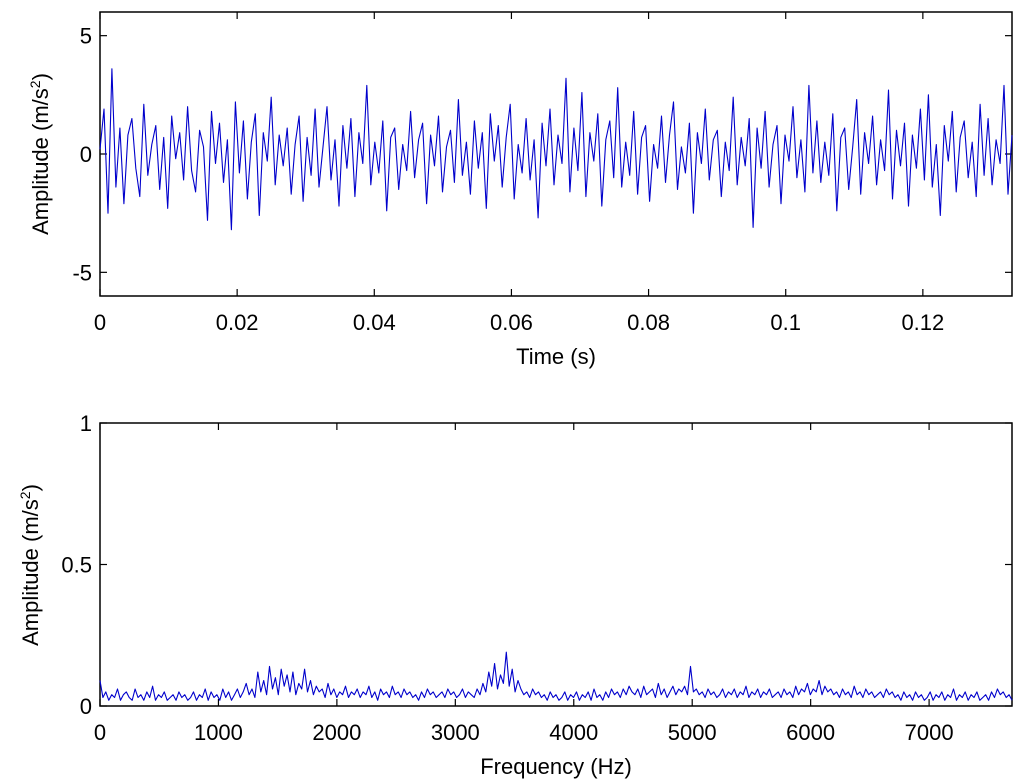  Describe the element at coordinates (100, 732) in the screenshot. I see `spectrum-x-tick-label: 0` at that location.